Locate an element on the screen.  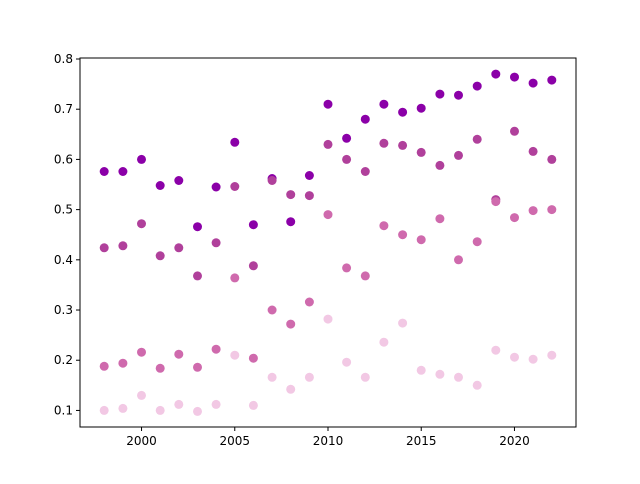
data-point-series-3-2022 is located at coordinates (552, 210).